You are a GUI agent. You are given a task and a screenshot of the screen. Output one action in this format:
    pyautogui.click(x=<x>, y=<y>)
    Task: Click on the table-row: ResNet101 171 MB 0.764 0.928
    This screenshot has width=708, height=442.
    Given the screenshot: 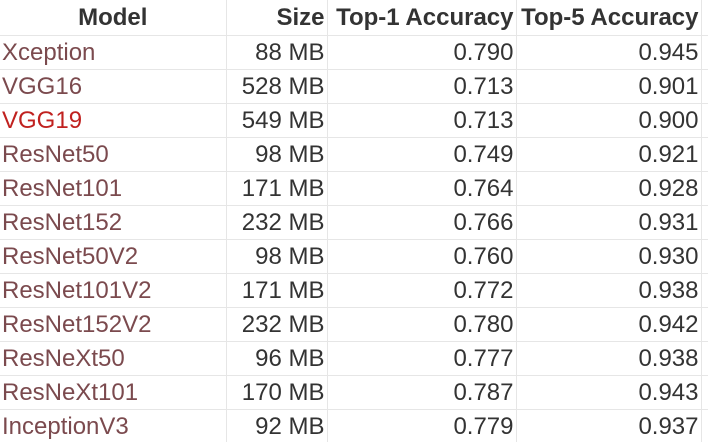 What is the action you would take?
    pyautogui.click(x=354, y=188)
    